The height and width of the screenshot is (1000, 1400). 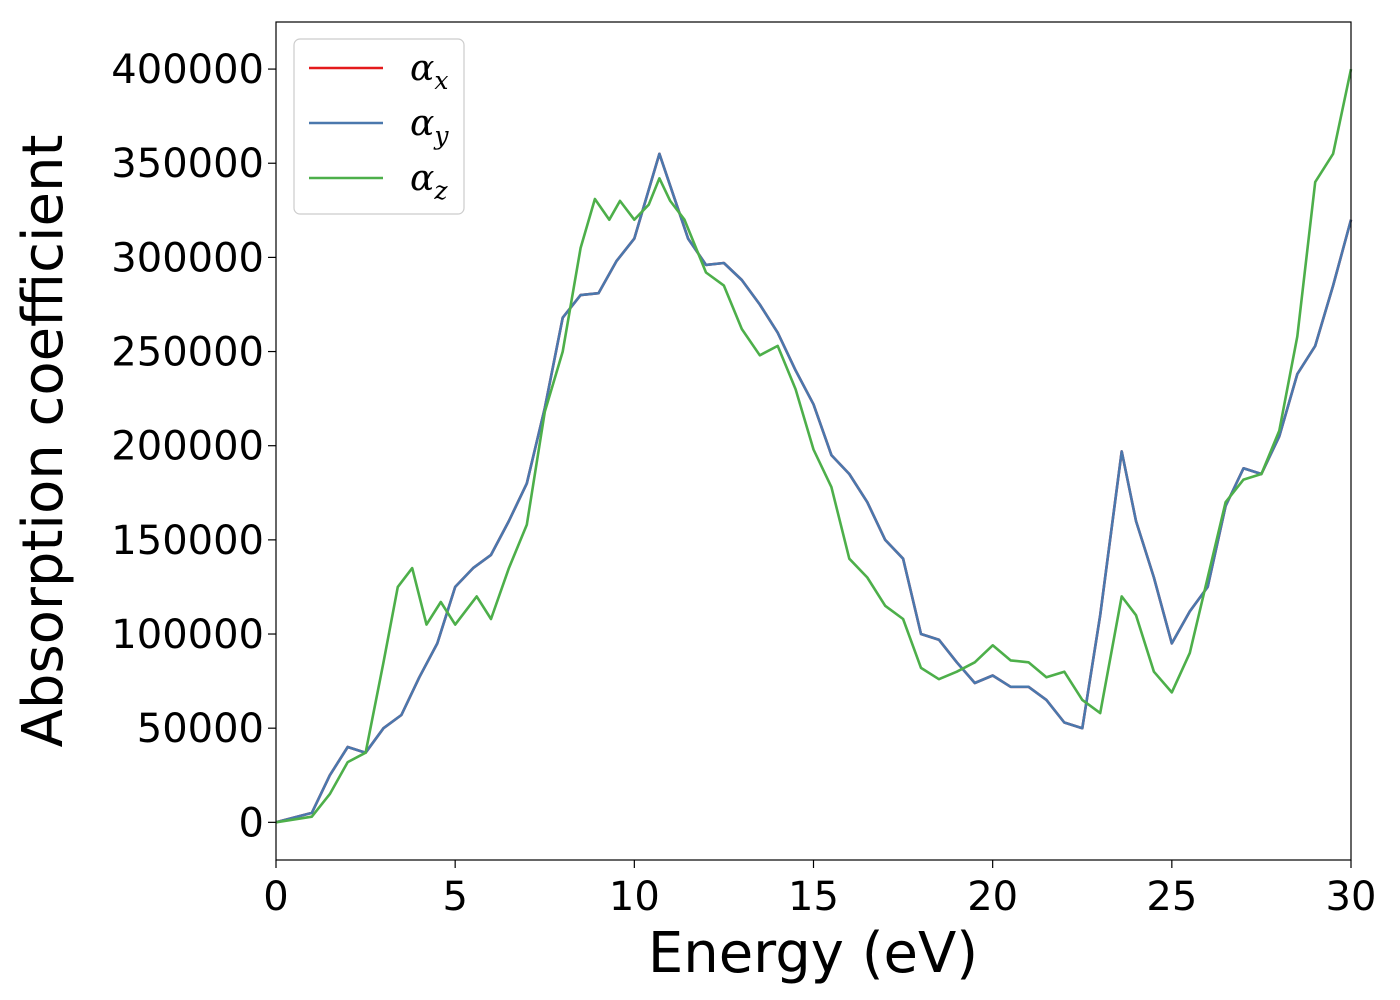 I want to click on legend-box, so click(x=379, y=126).